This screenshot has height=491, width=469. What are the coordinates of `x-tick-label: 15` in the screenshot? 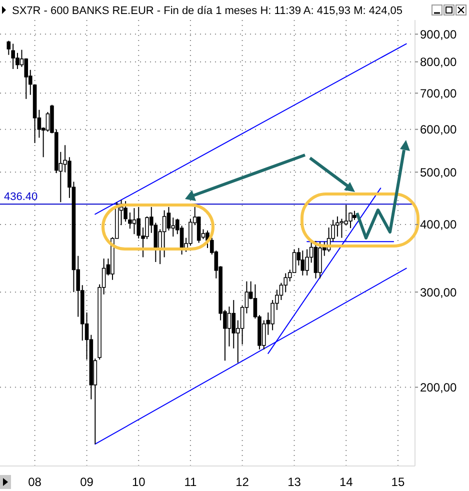 It's located at (398, 482).